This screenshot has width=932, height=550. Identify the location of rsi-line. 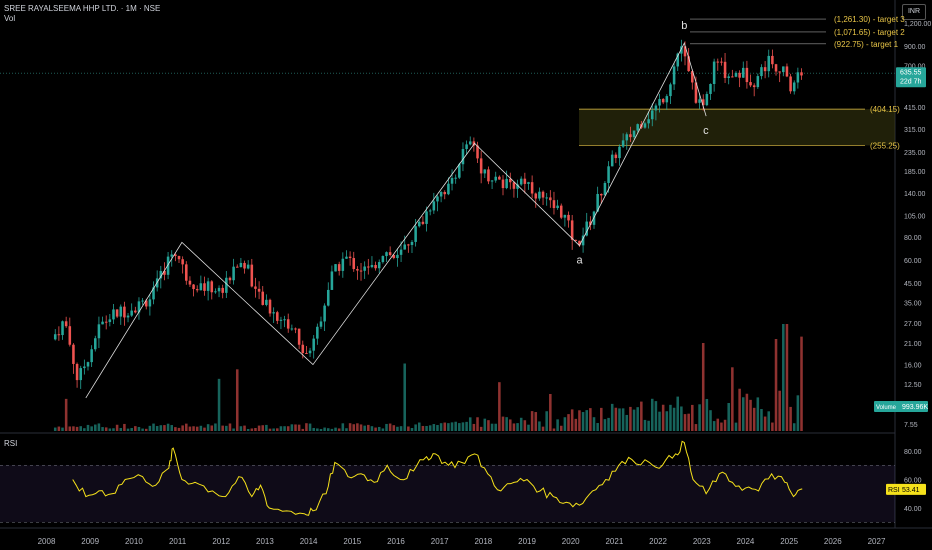
(437, 478).